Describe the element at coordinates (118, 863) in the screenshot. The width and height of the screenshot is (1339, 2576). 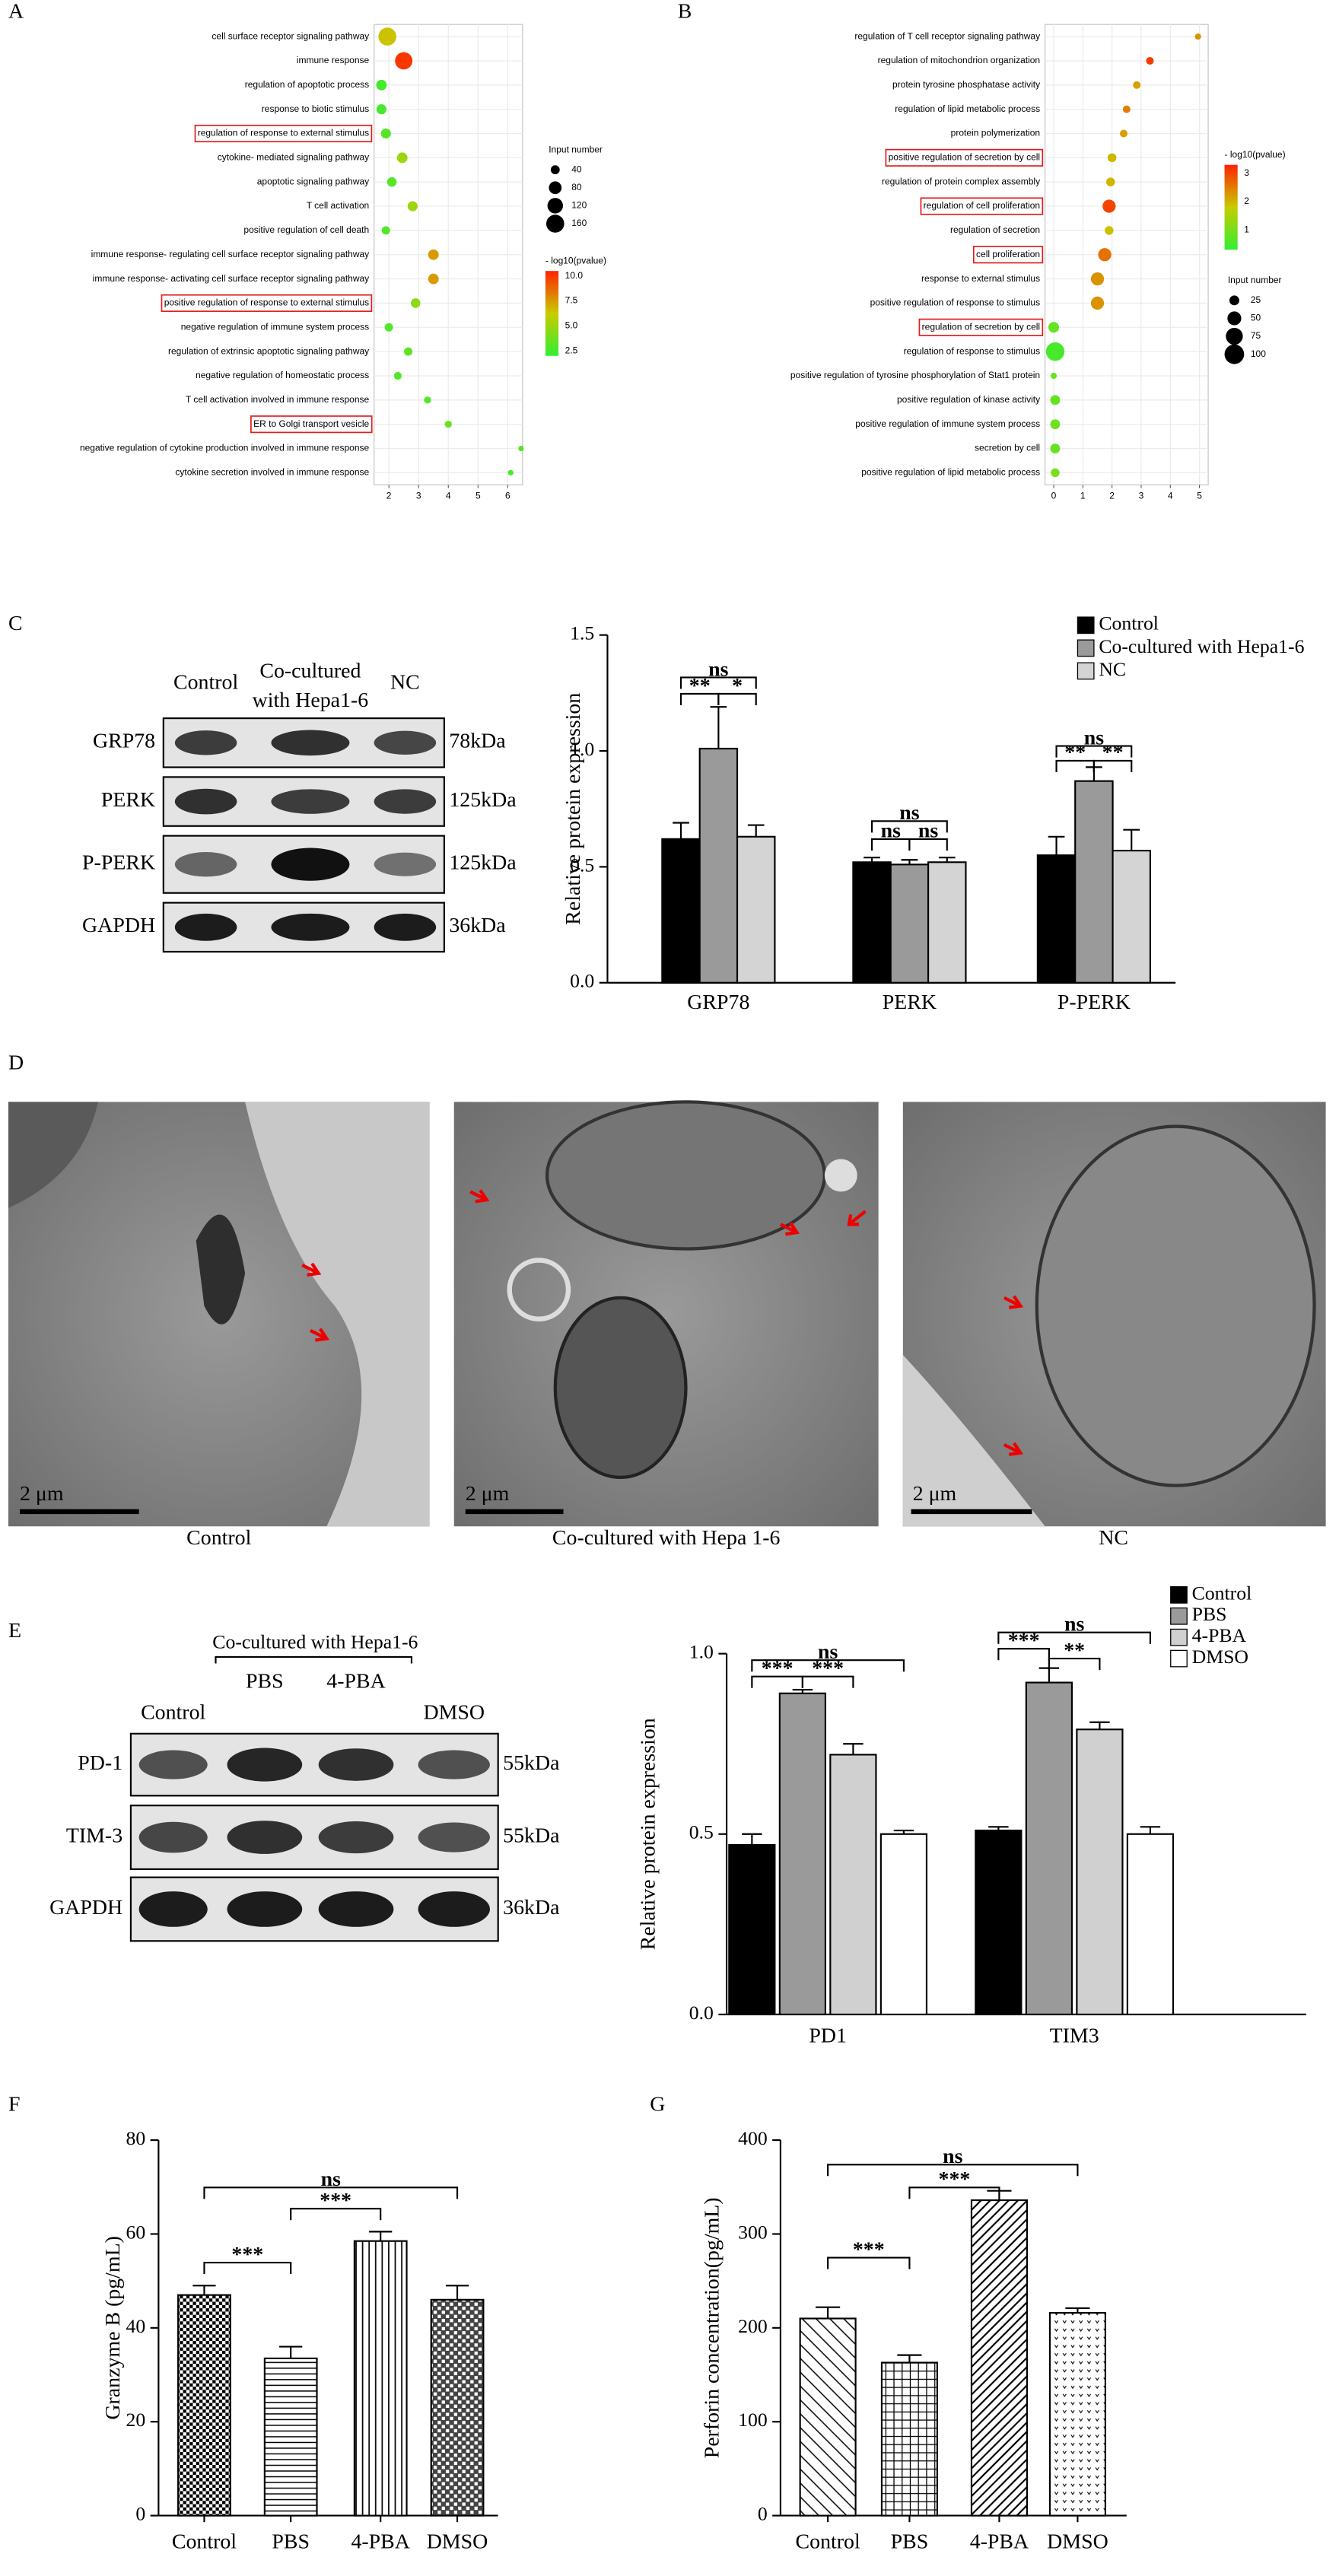
I see `row-label: P-PERK` at that location.